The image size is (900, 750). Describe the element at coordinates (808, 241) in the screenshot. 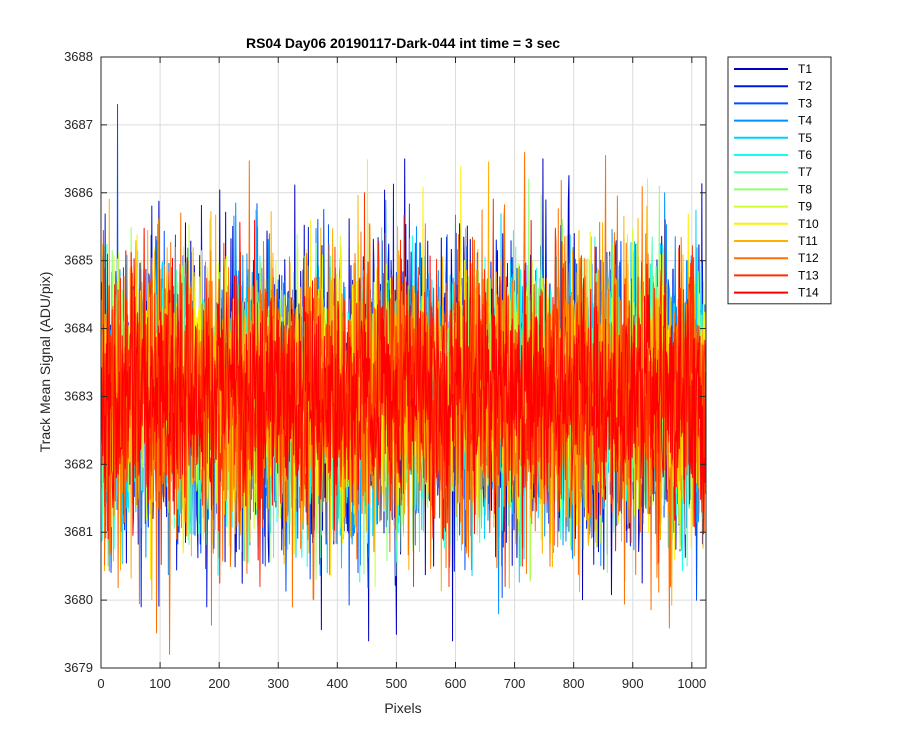

I see `legend-label: T11` at that location.